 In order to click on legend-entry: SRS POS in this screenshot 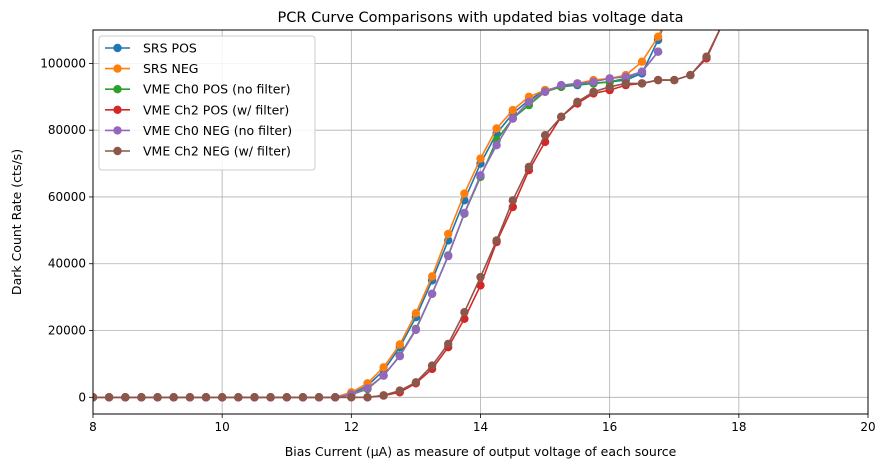, I will do `click(151, 48)`.